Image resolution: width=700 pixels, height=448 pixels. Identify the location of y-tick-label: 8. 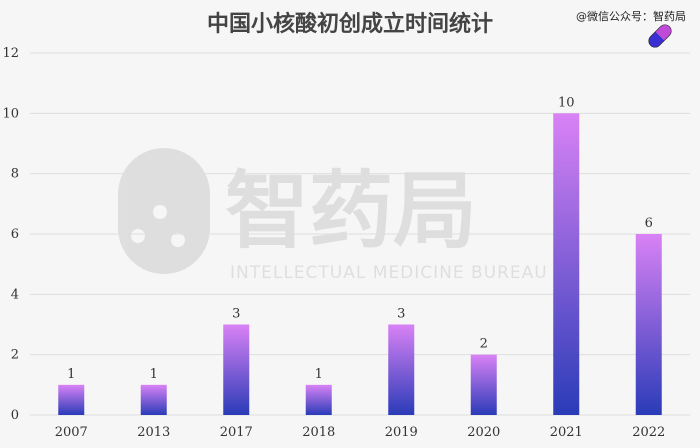
(15, 174).